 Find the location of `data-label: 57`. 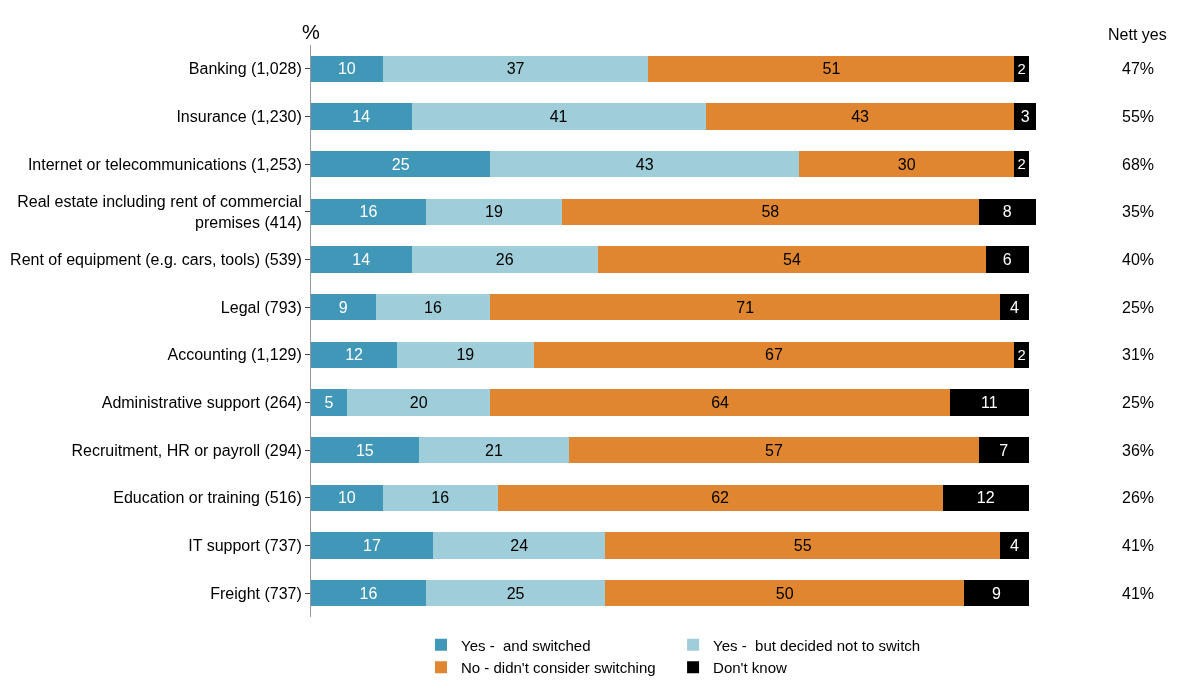

data-label: 57 is located at coordinates (774, 450).